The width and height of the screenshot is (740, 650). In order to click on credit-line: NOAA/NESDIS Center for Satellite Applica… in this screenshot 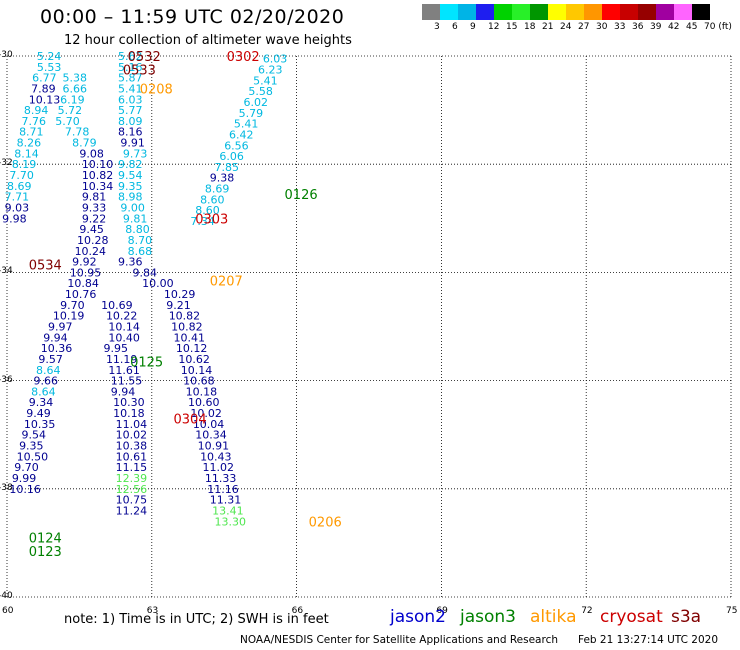, I will do `click(399, 640)`.